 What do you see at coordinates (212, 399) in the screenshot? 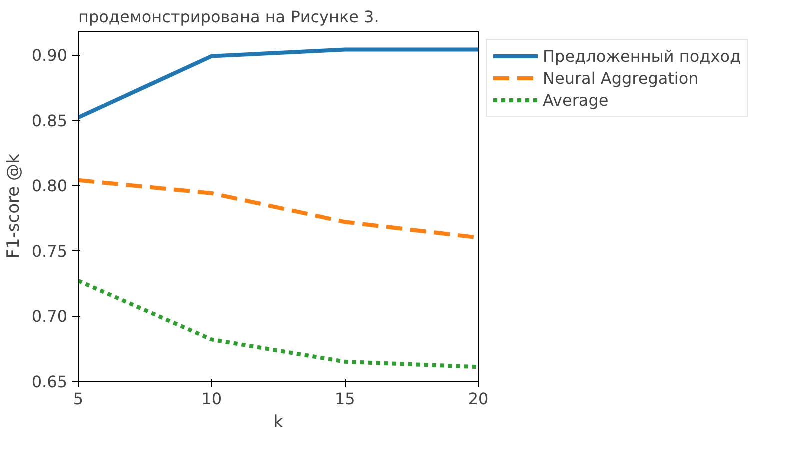
I see `x-tick-label: 10` at bounding box center [212, 399].